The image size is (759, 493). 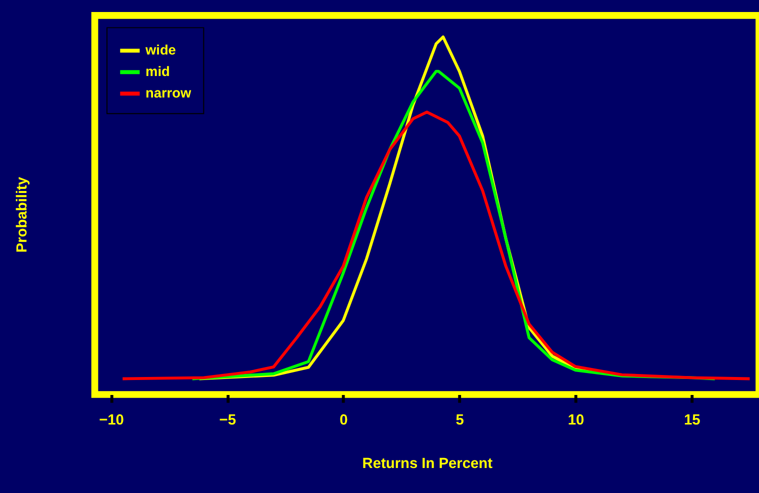 I want to click on x-tick-label: −5, so click(x=227, y=420).